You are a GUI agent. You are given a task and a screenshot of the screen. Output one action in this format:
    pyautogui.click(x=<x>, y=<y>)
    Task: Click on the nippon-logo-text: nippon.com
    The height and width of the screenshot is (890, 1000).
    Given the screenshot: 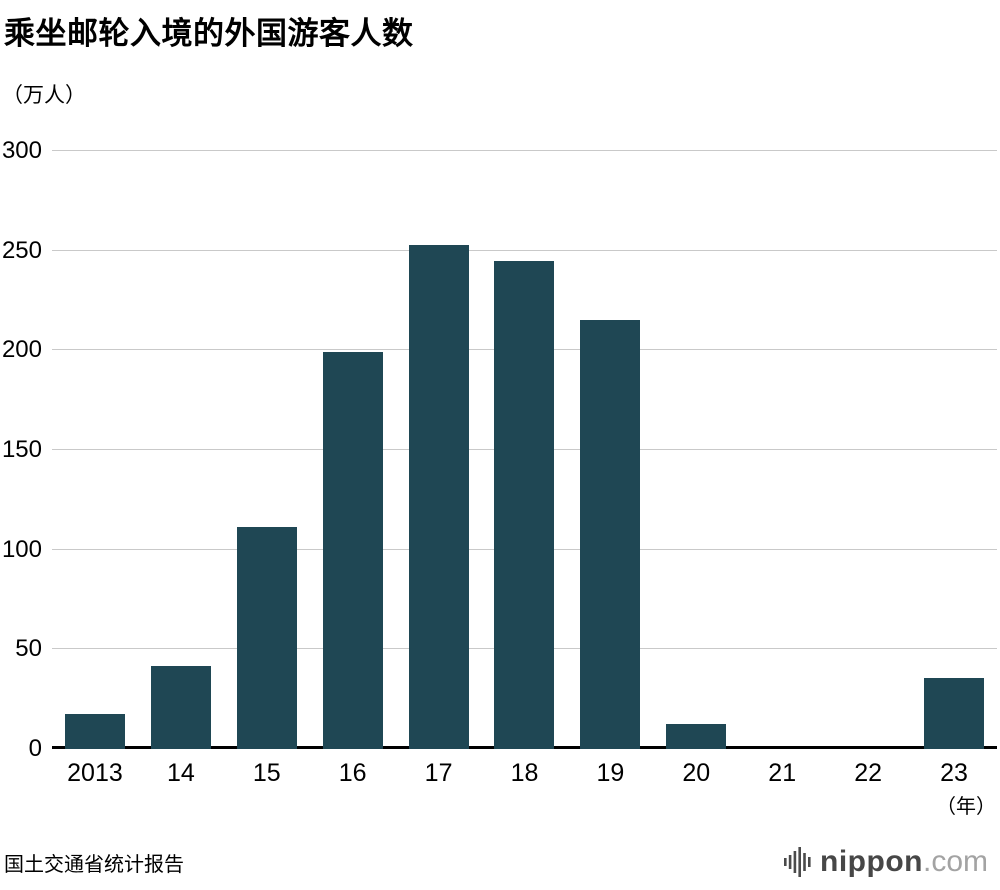 What is the action you would take?
    pyautogui.click(x=904, y=862)
    